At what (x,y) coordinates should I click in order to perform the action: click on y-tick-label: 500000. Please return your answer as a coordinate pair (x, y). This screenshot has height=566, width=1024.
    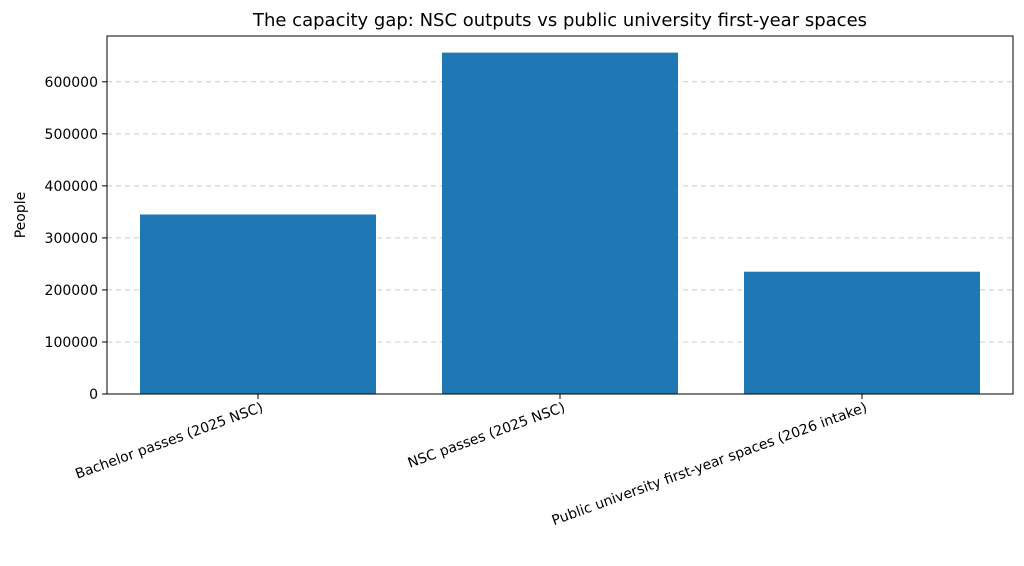
    Looking at the image, I should click on (71, 135).